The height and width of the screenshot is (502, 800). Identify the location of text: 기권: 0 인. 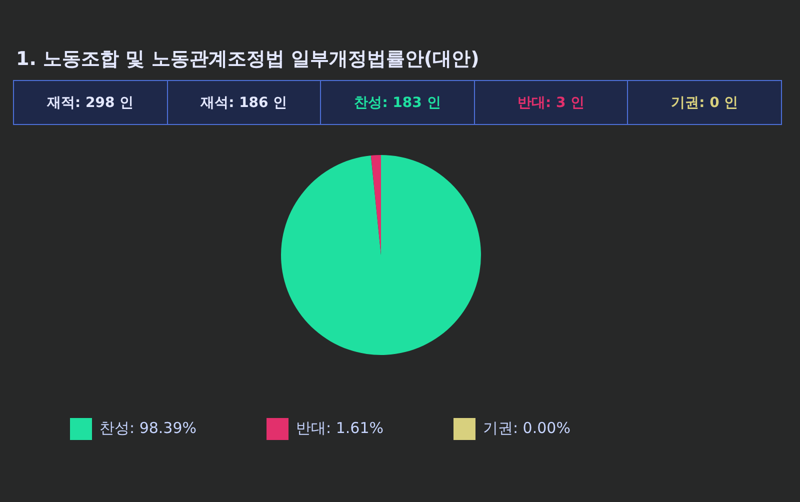
(704, 103).